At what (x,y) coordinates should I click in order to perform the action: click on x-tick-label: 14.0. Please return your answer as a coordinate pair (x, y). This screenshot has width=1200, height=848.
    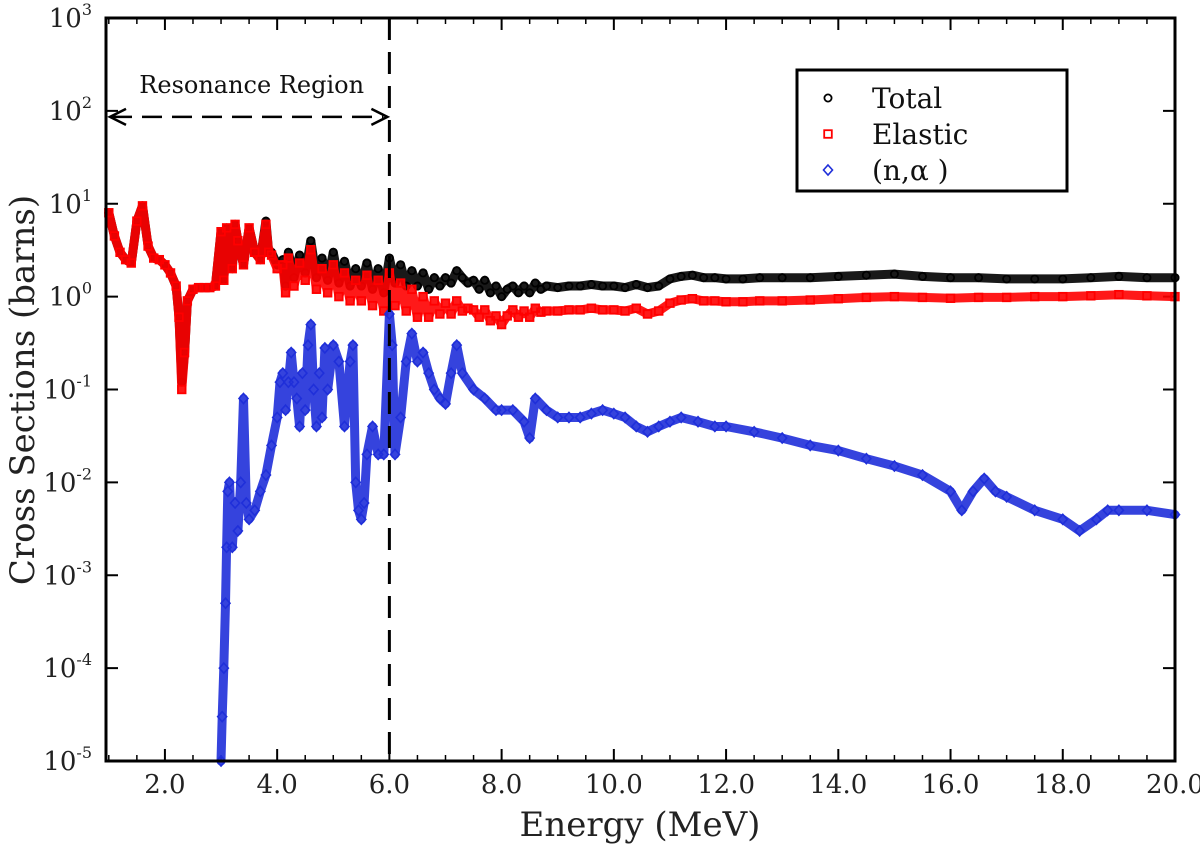
    Looking at the image, I should click on (838, 785).